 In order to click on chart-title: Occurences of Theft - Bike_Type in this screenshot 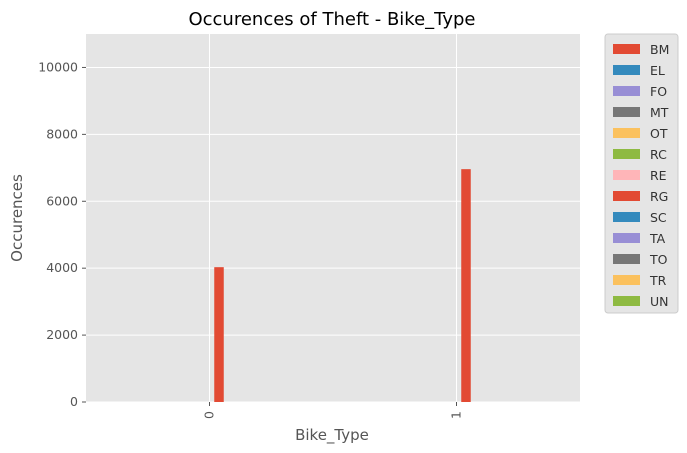, I will do `click(331, 19)`.